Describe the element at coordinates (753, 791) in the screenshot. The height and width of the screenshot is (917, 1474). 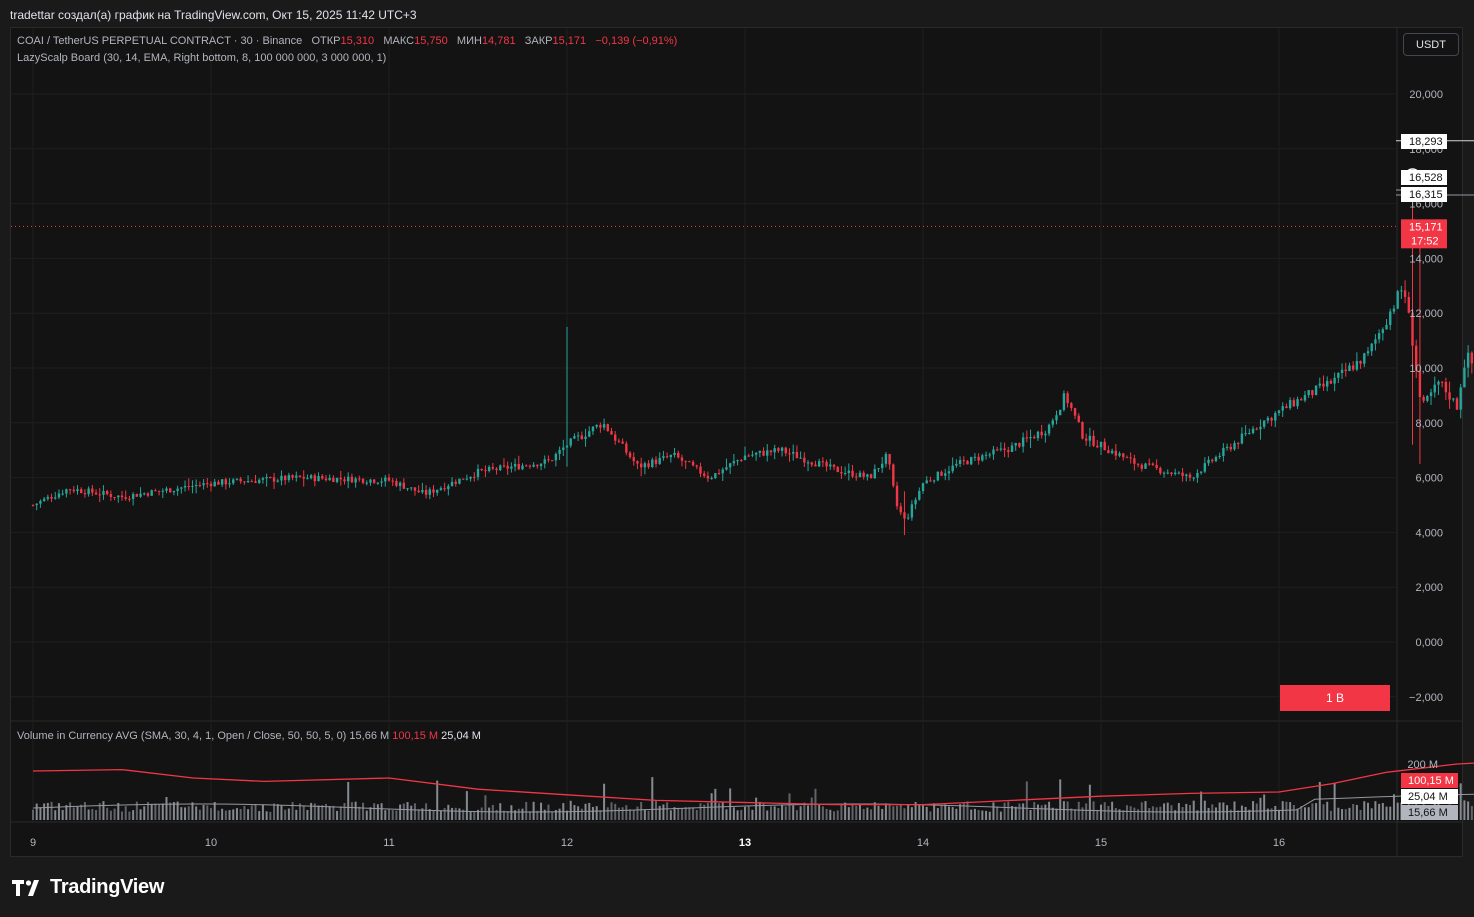
I see `volume-layer` at that location.